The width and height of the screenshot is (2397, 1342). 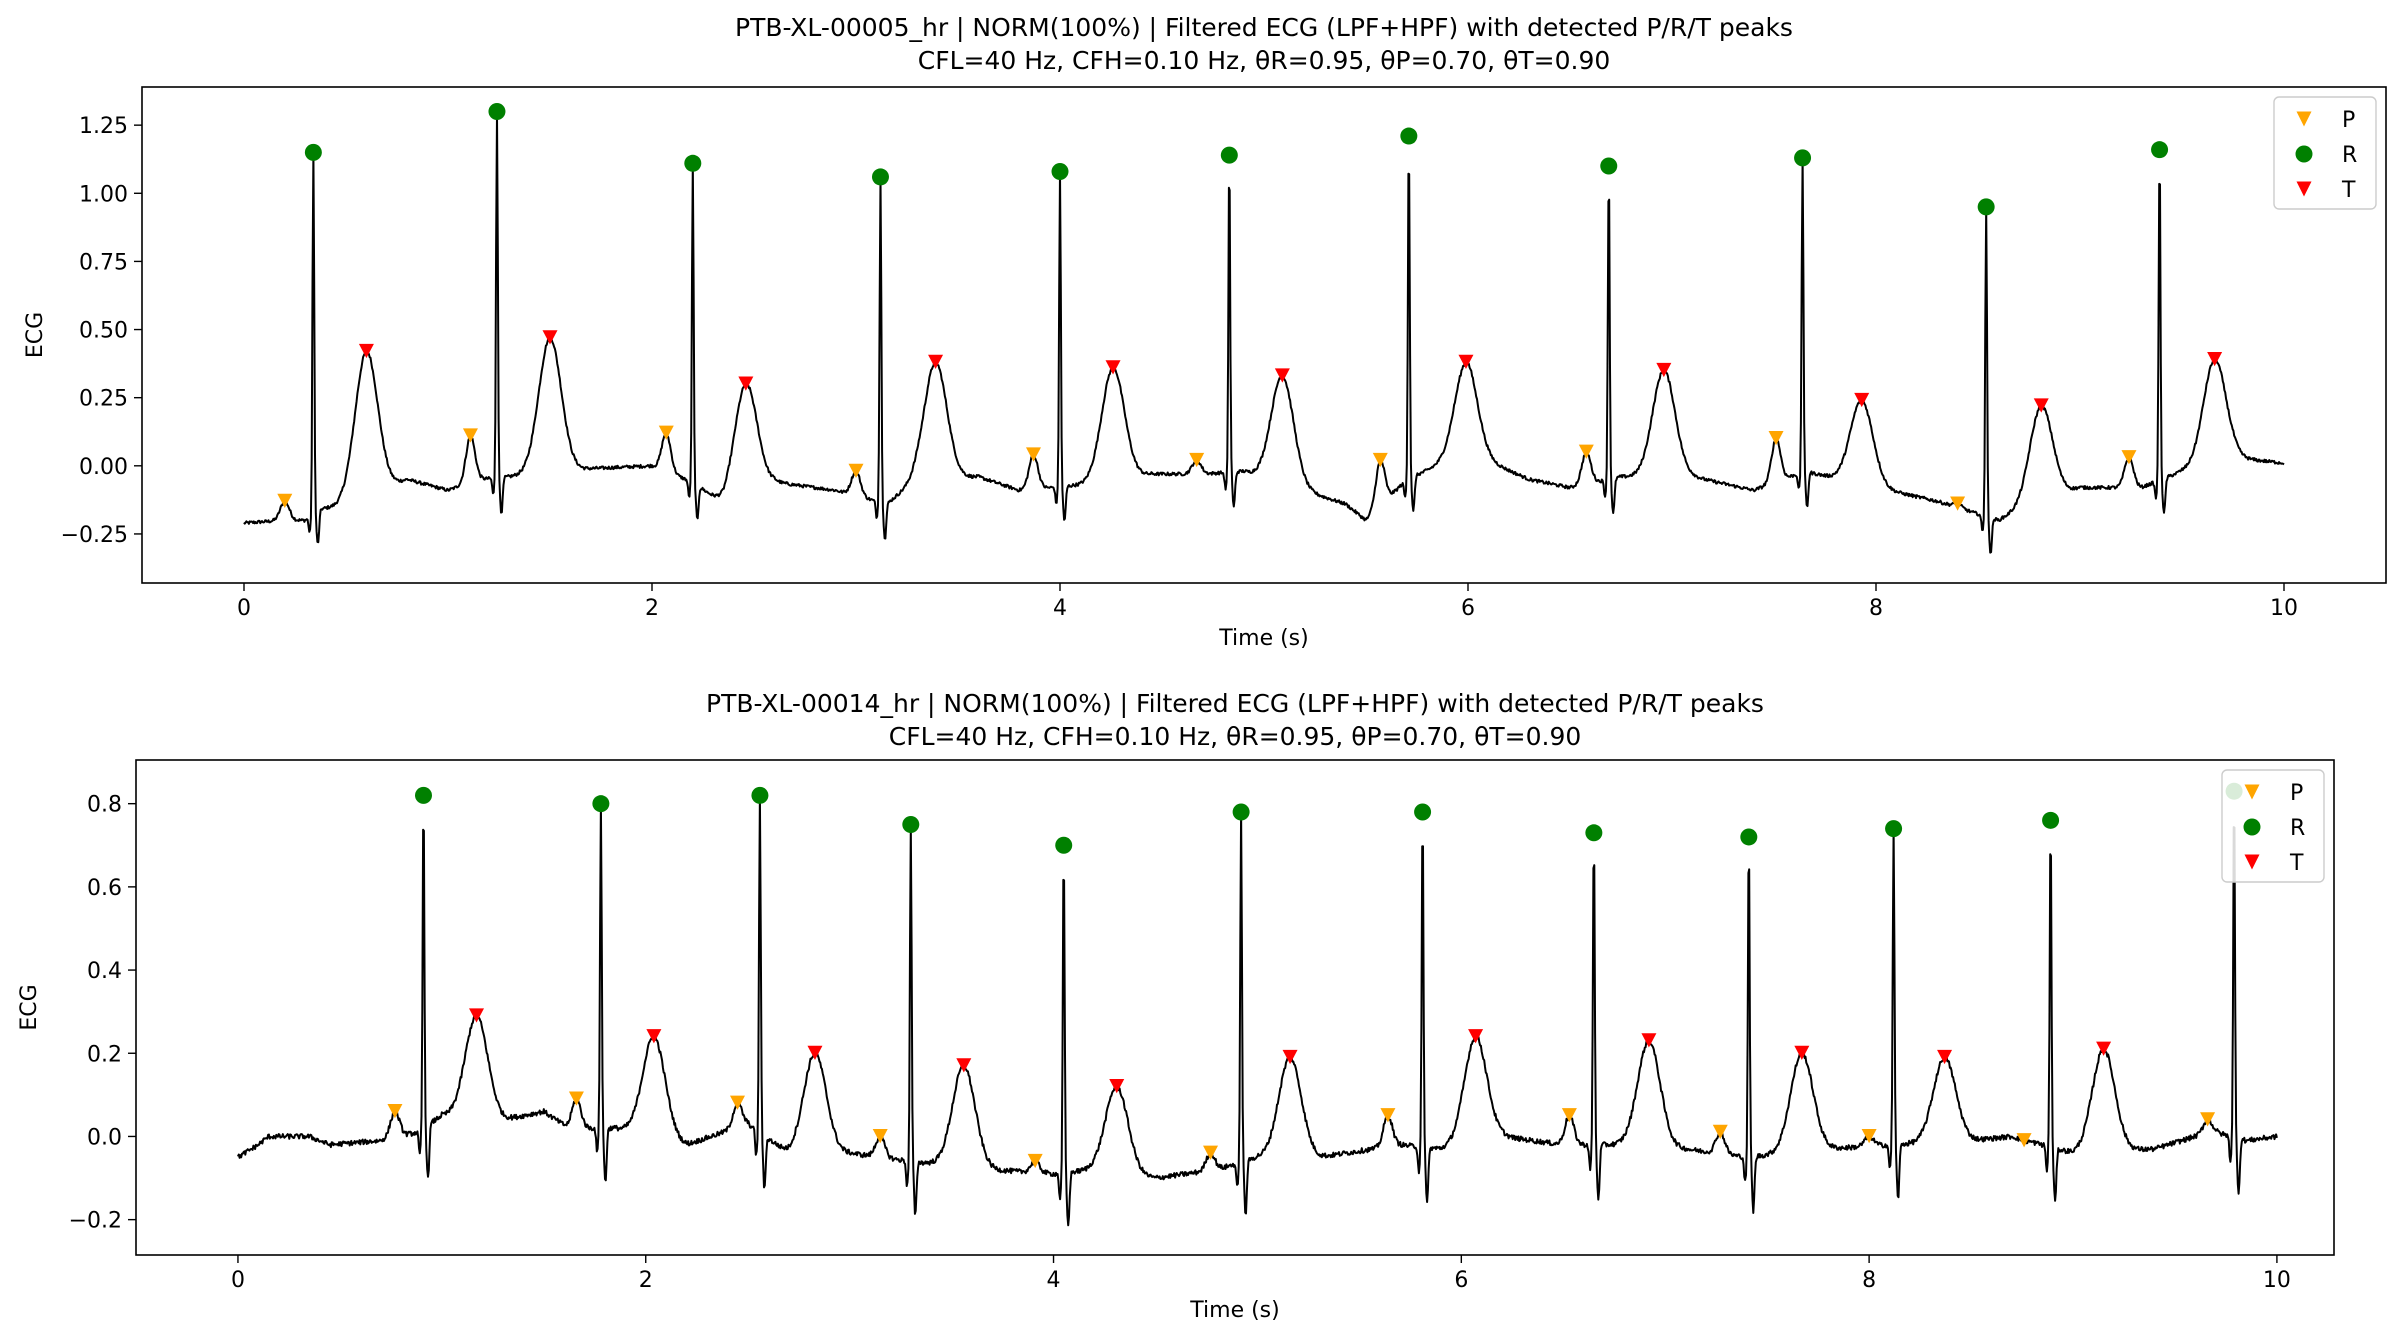 I want to click on y-tick-label: −0.2, so click(x=95, y=1221).